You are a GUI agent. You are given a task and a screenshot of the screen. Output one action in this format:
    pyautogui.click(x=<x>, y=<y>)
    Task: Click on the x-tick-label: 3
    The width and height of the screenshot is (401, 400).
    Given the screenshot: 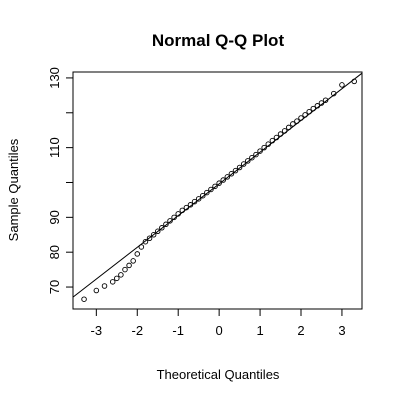 What is the action you would take?
    pyautogui.click(x=341, y=330)
    